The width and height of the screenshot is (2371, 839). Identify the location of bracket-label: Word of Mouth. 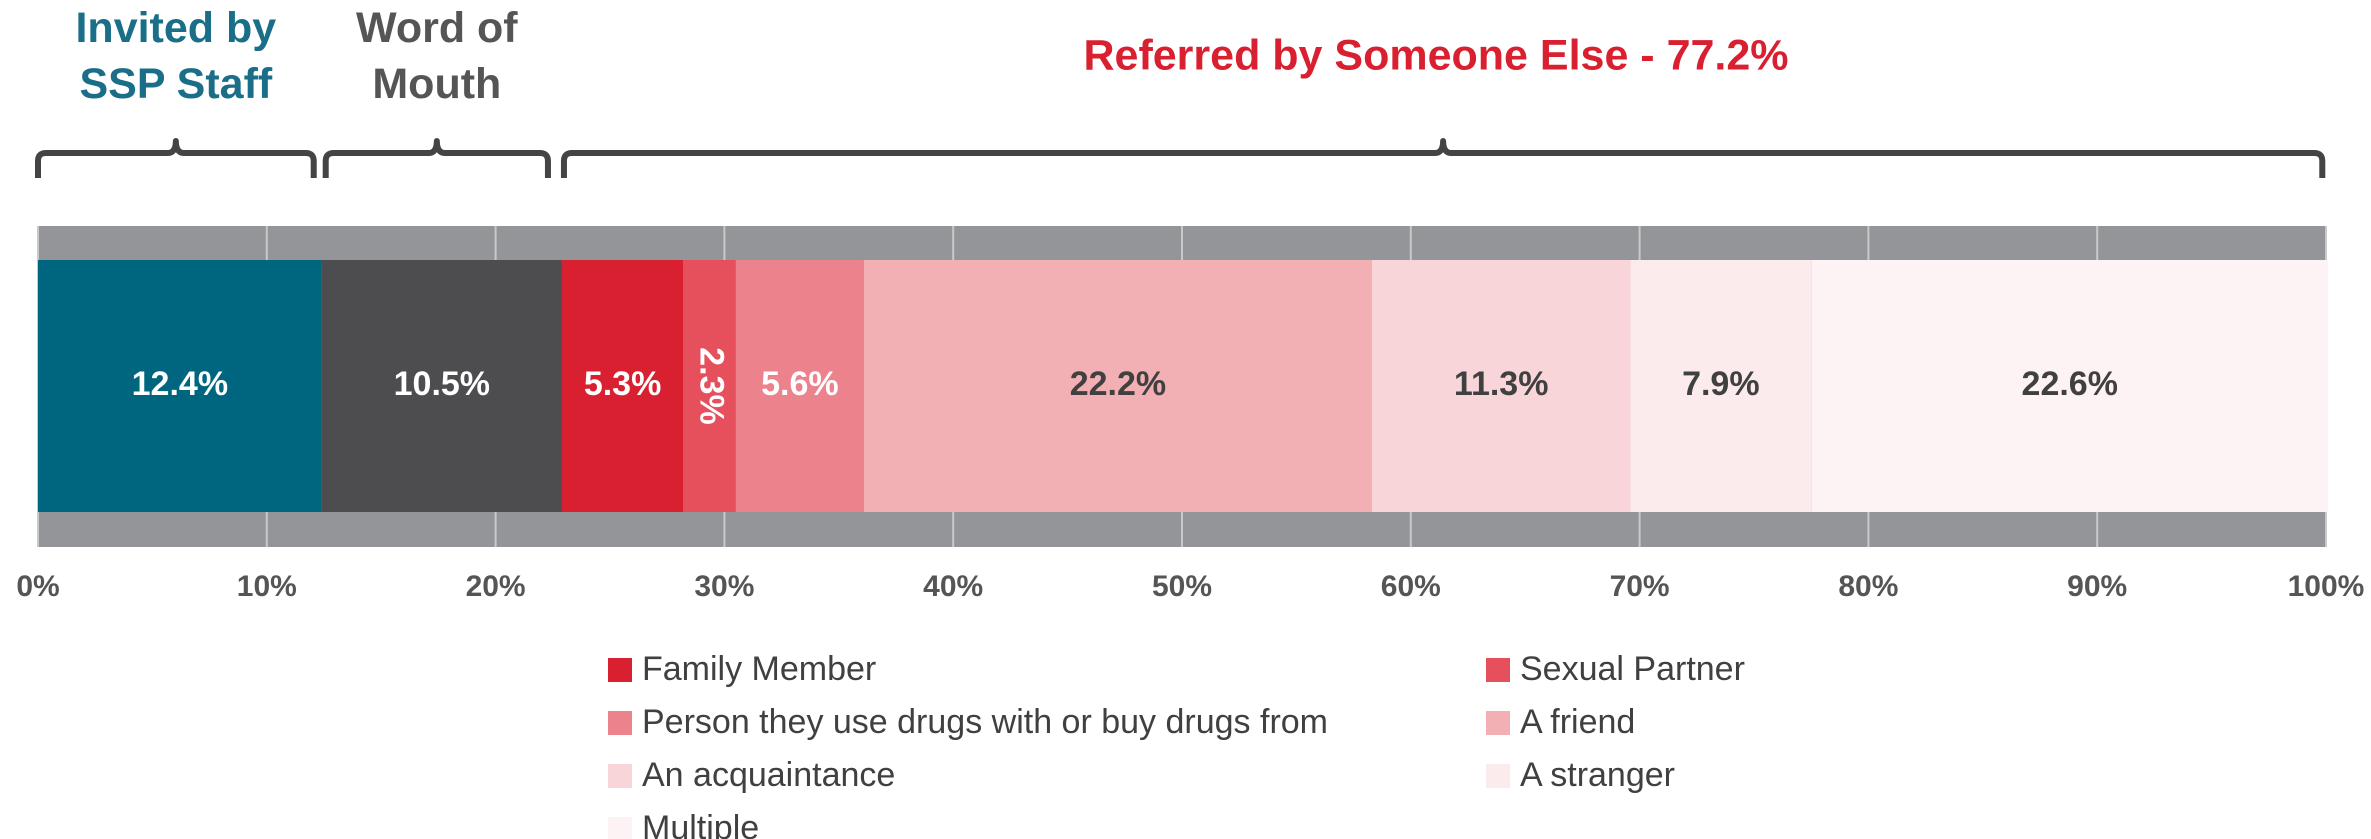
(437, 56).